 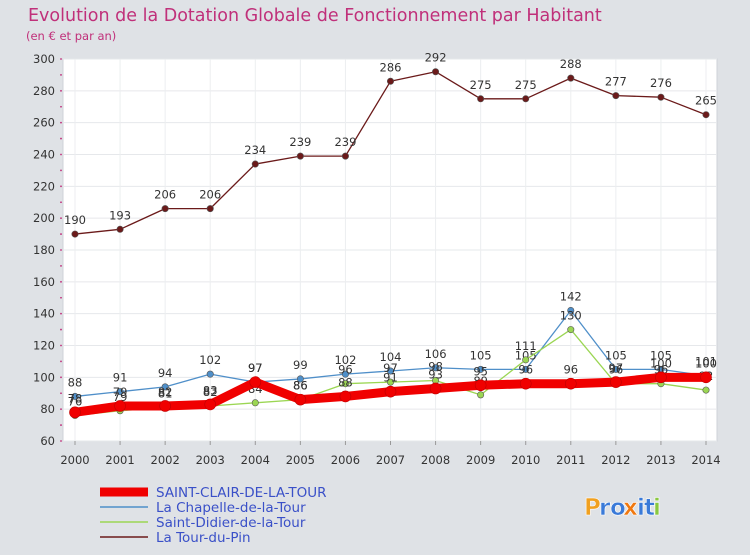 I want to click on x-tick-label: 2011, so click(x=570, y=460).